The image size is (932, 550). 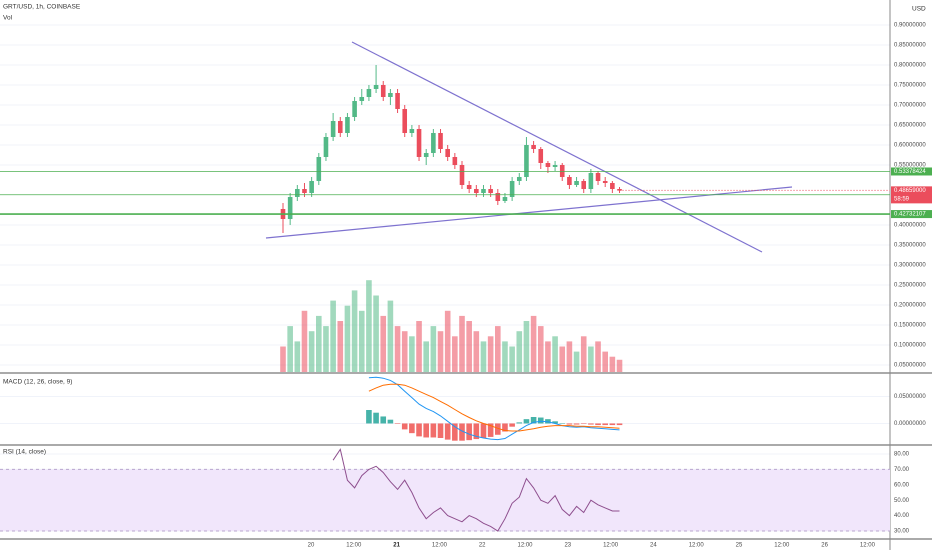 What do you see at coordinates (494, 408) in the screenshot?
I see `line` at bounding box center [494, 408].